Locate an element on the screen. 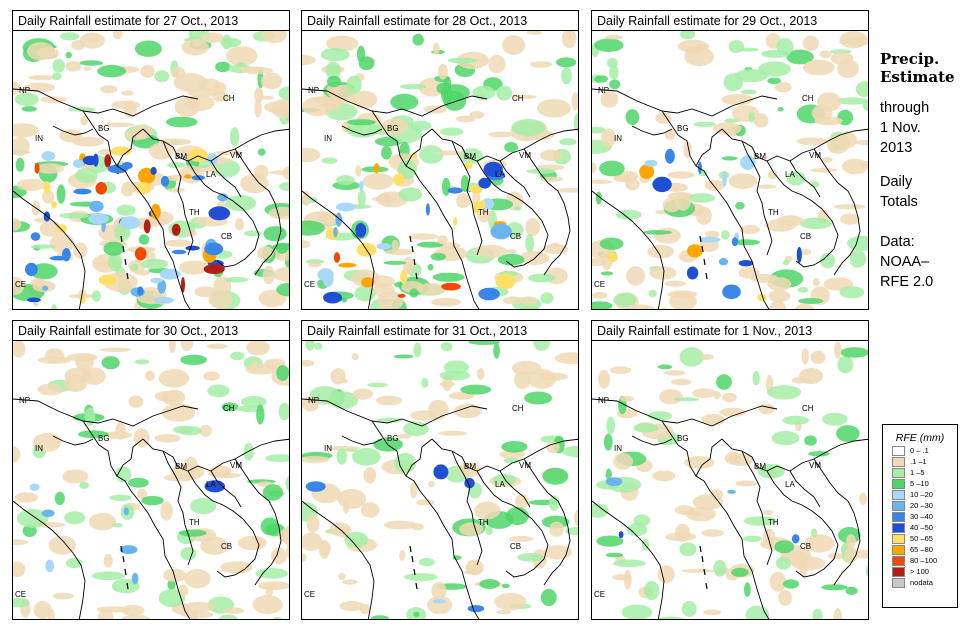 The height and width of the screenshot is (639, 967). country-label-la: LA is located at coordinates (211, 484).